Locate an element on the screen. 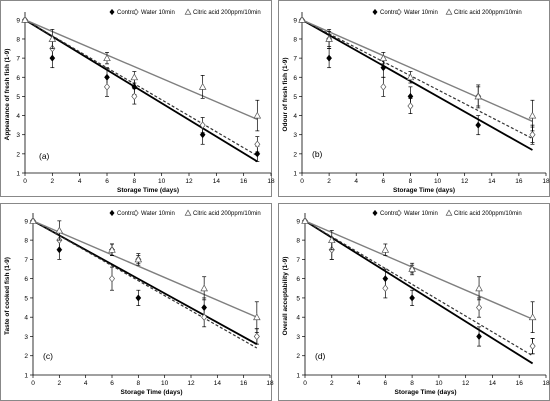  y-axis-title: Taste of cooked fish (1-9) is located at coordinates (7, 296).